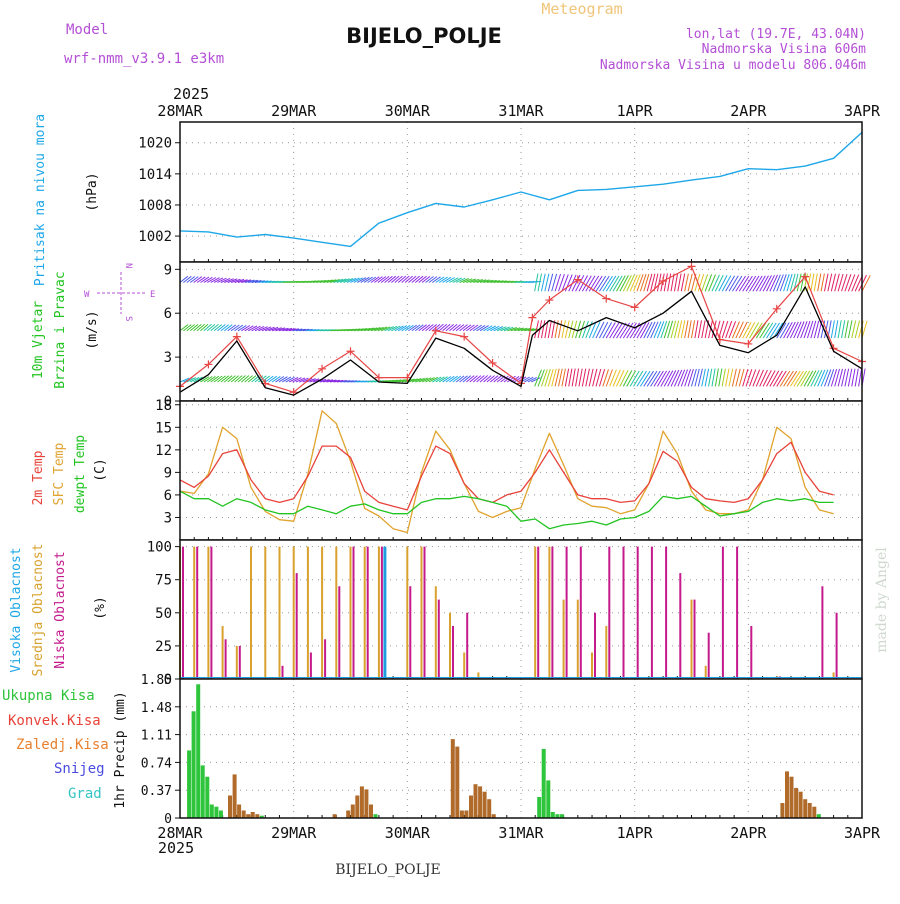 The image size is (900, 904). Describe the element at coordinates (635, 111) in the screenshot. I see `top-date-label: 1APR` at that location.